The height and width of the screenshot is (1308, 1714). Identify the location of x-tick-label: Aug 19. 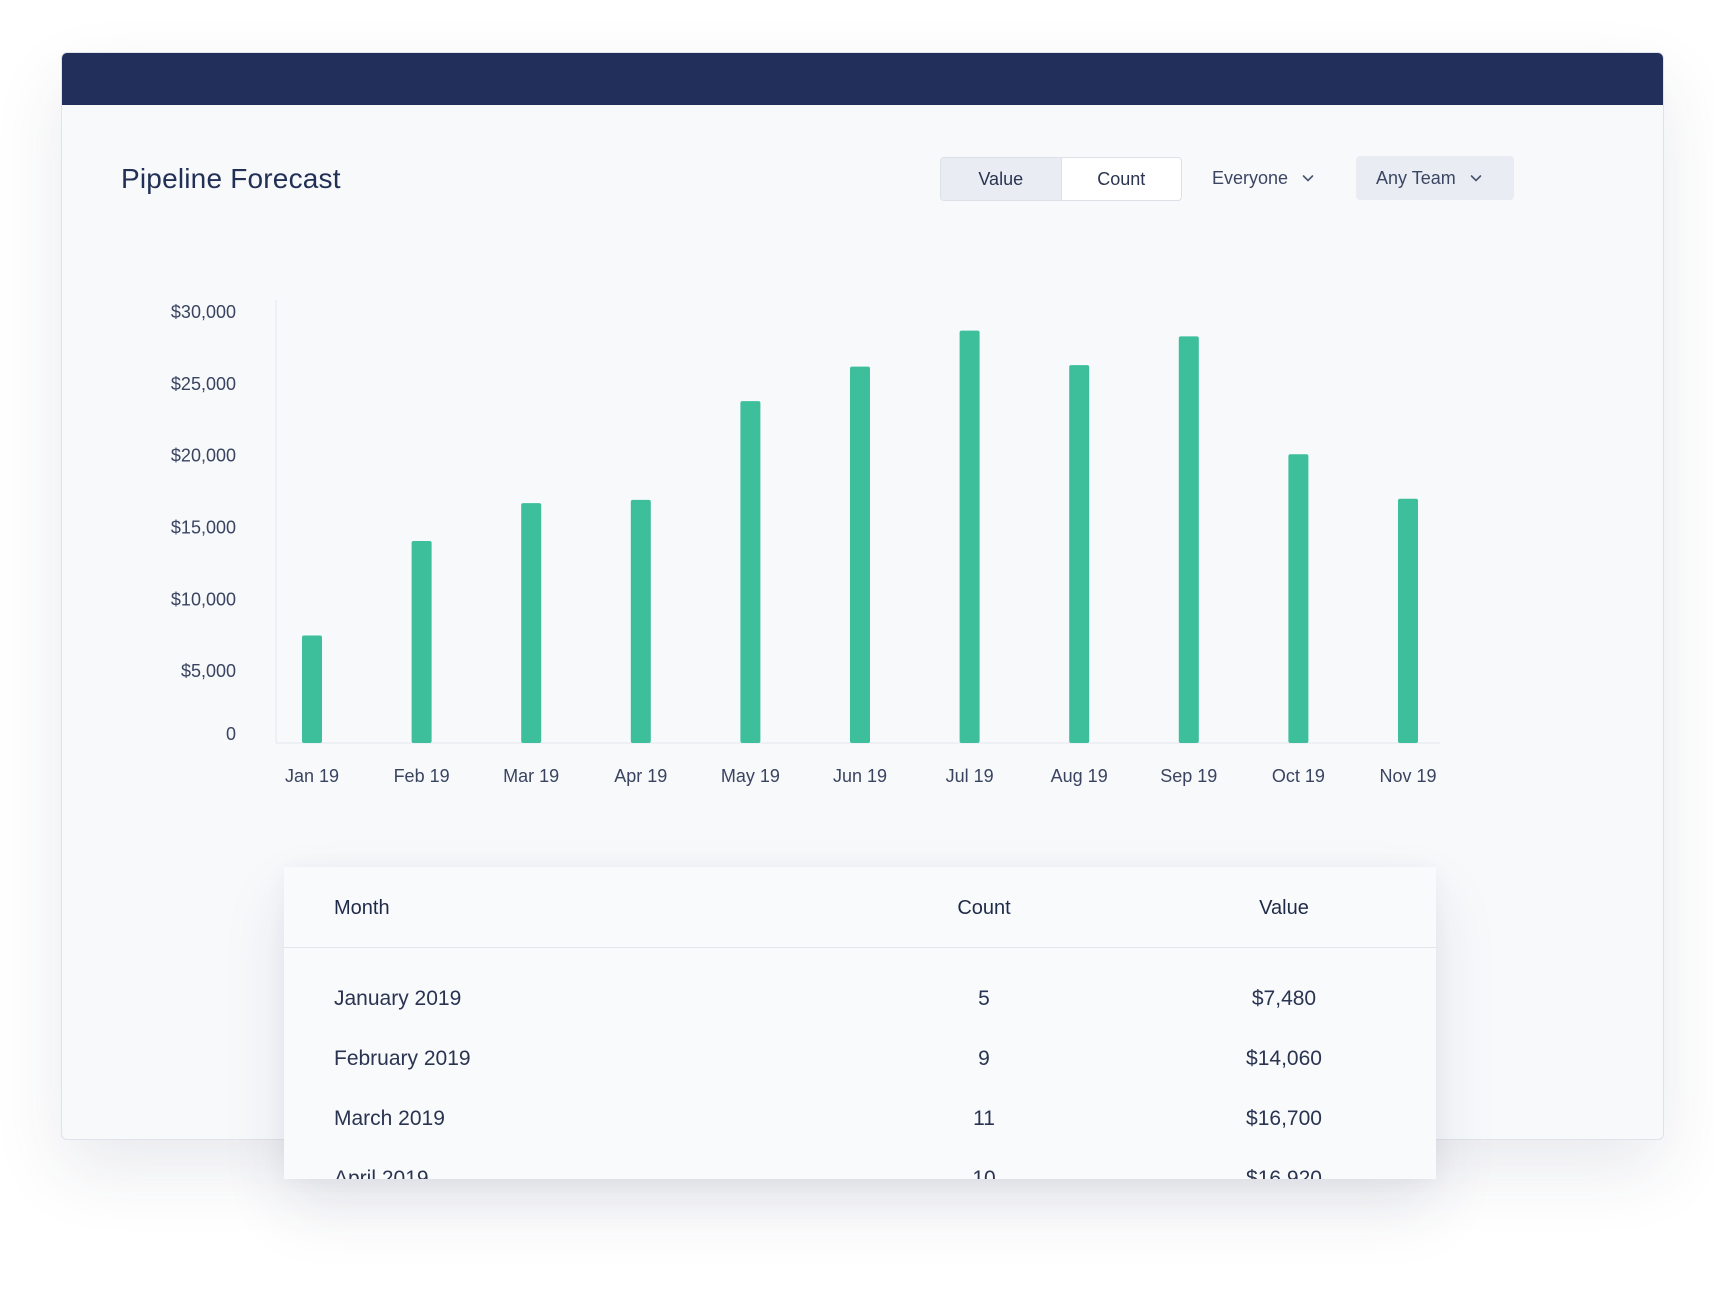
(1079, 776).